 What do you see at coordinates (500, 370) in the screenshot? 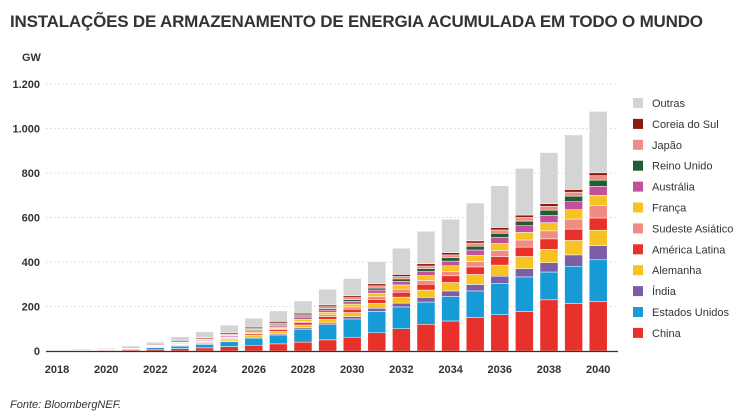
I see `x-tick-label: 2036` at bounding box center [500, 370].